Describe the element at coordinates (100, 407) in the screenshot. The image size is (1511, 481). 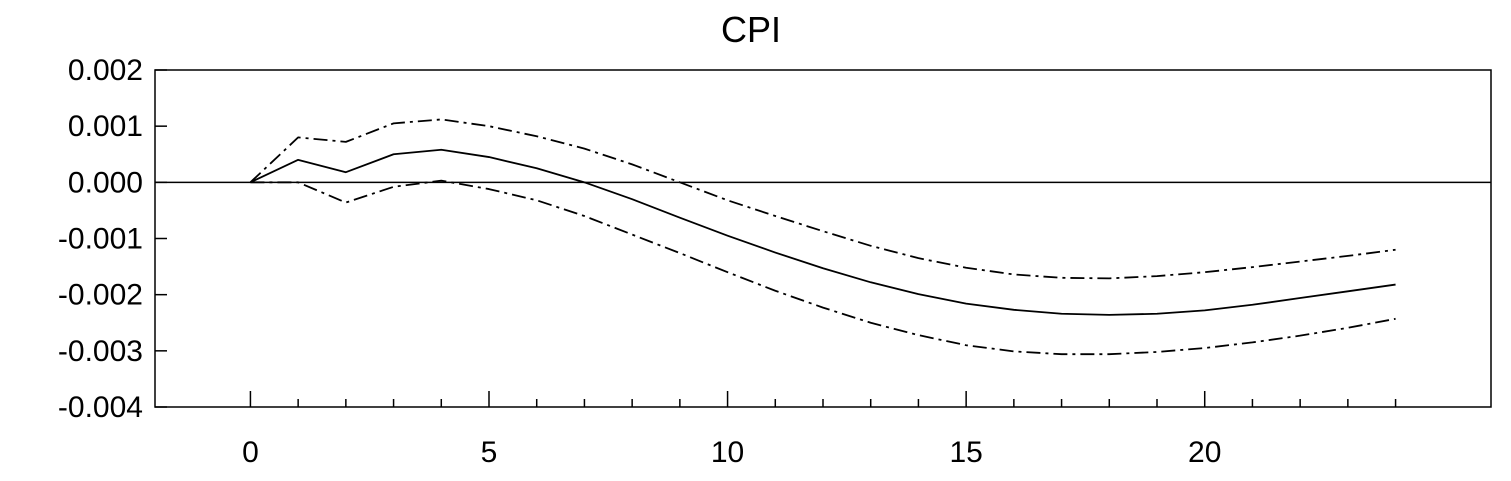
I see `y-tick-label: -0.004` at that location.